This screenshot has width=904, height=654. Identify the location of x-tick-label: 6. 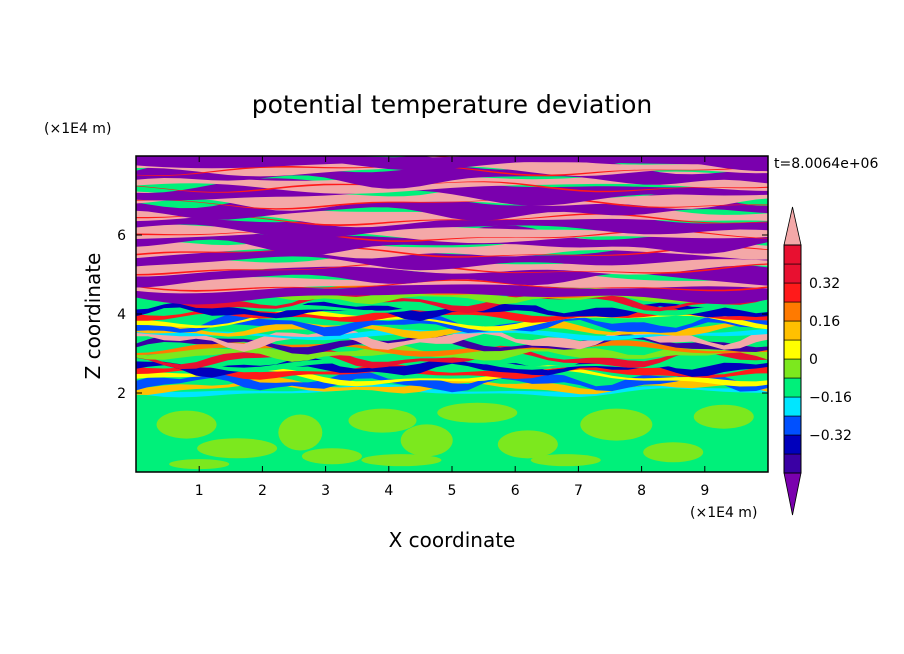
(515, 491).